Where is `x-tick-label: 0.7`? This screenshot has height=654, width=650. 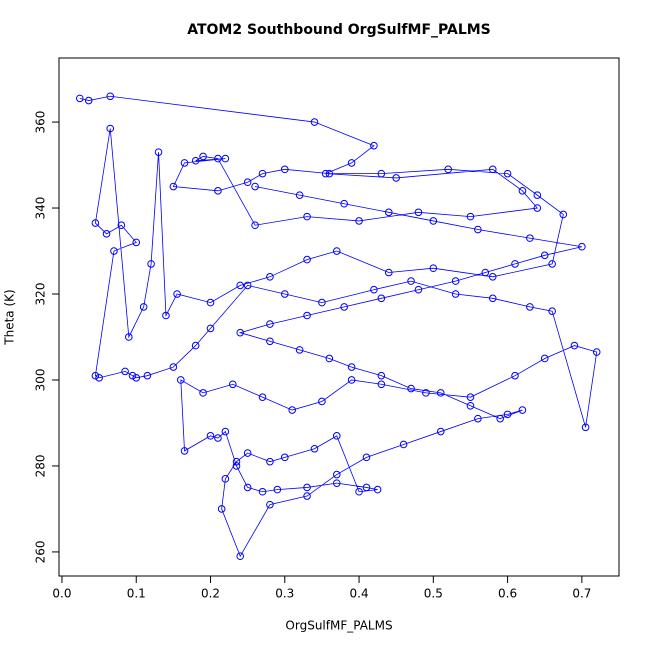 x-tick-label: 0.7 is located at coordinates (581, 594).